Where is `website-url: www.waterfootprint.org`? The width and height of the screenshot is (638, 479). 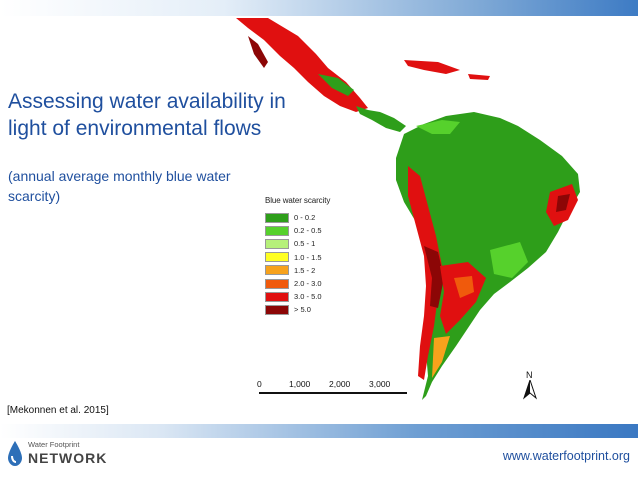
website-url: www.waterfootprint.org is located at coordinates (566, 456).